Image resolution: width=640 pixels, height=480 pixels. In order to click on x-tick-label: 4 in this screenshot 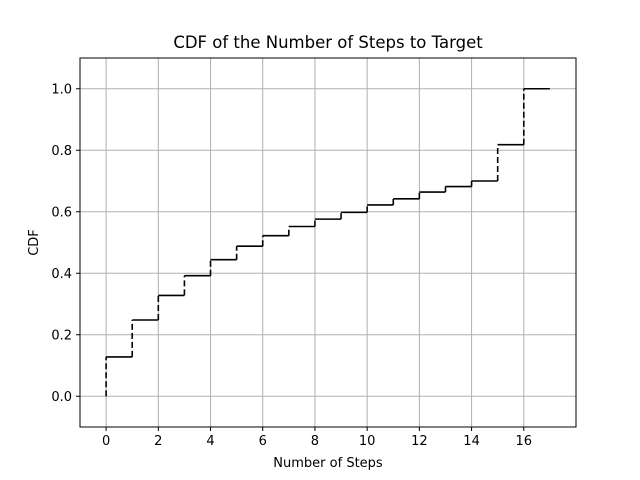, I will do `click(210, 441)`.